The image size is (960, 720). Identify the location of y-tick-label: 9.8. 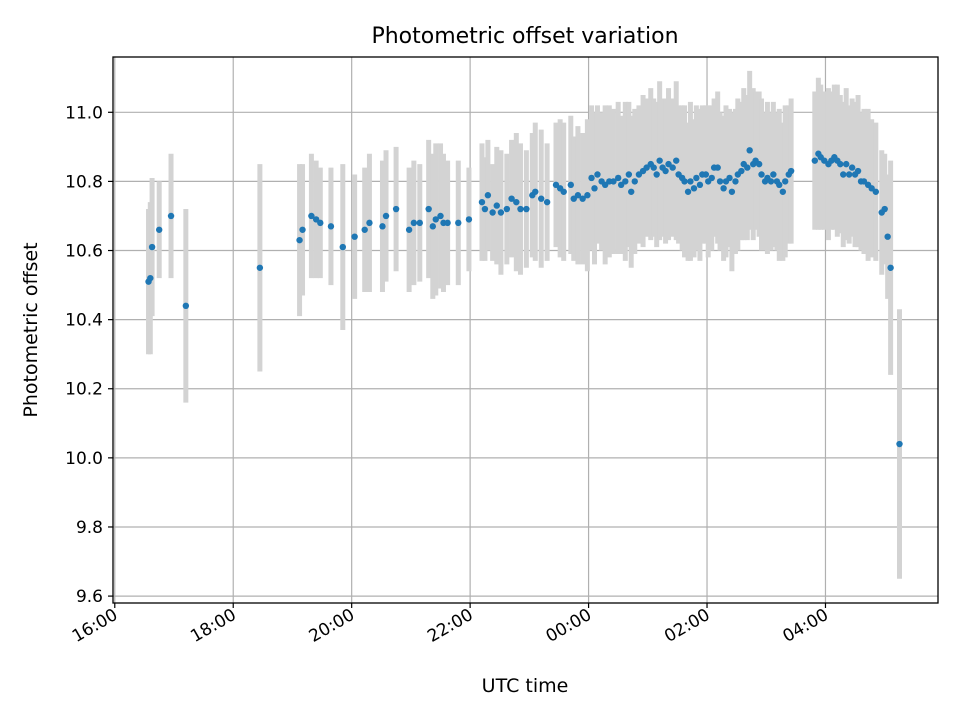
(89, 528).